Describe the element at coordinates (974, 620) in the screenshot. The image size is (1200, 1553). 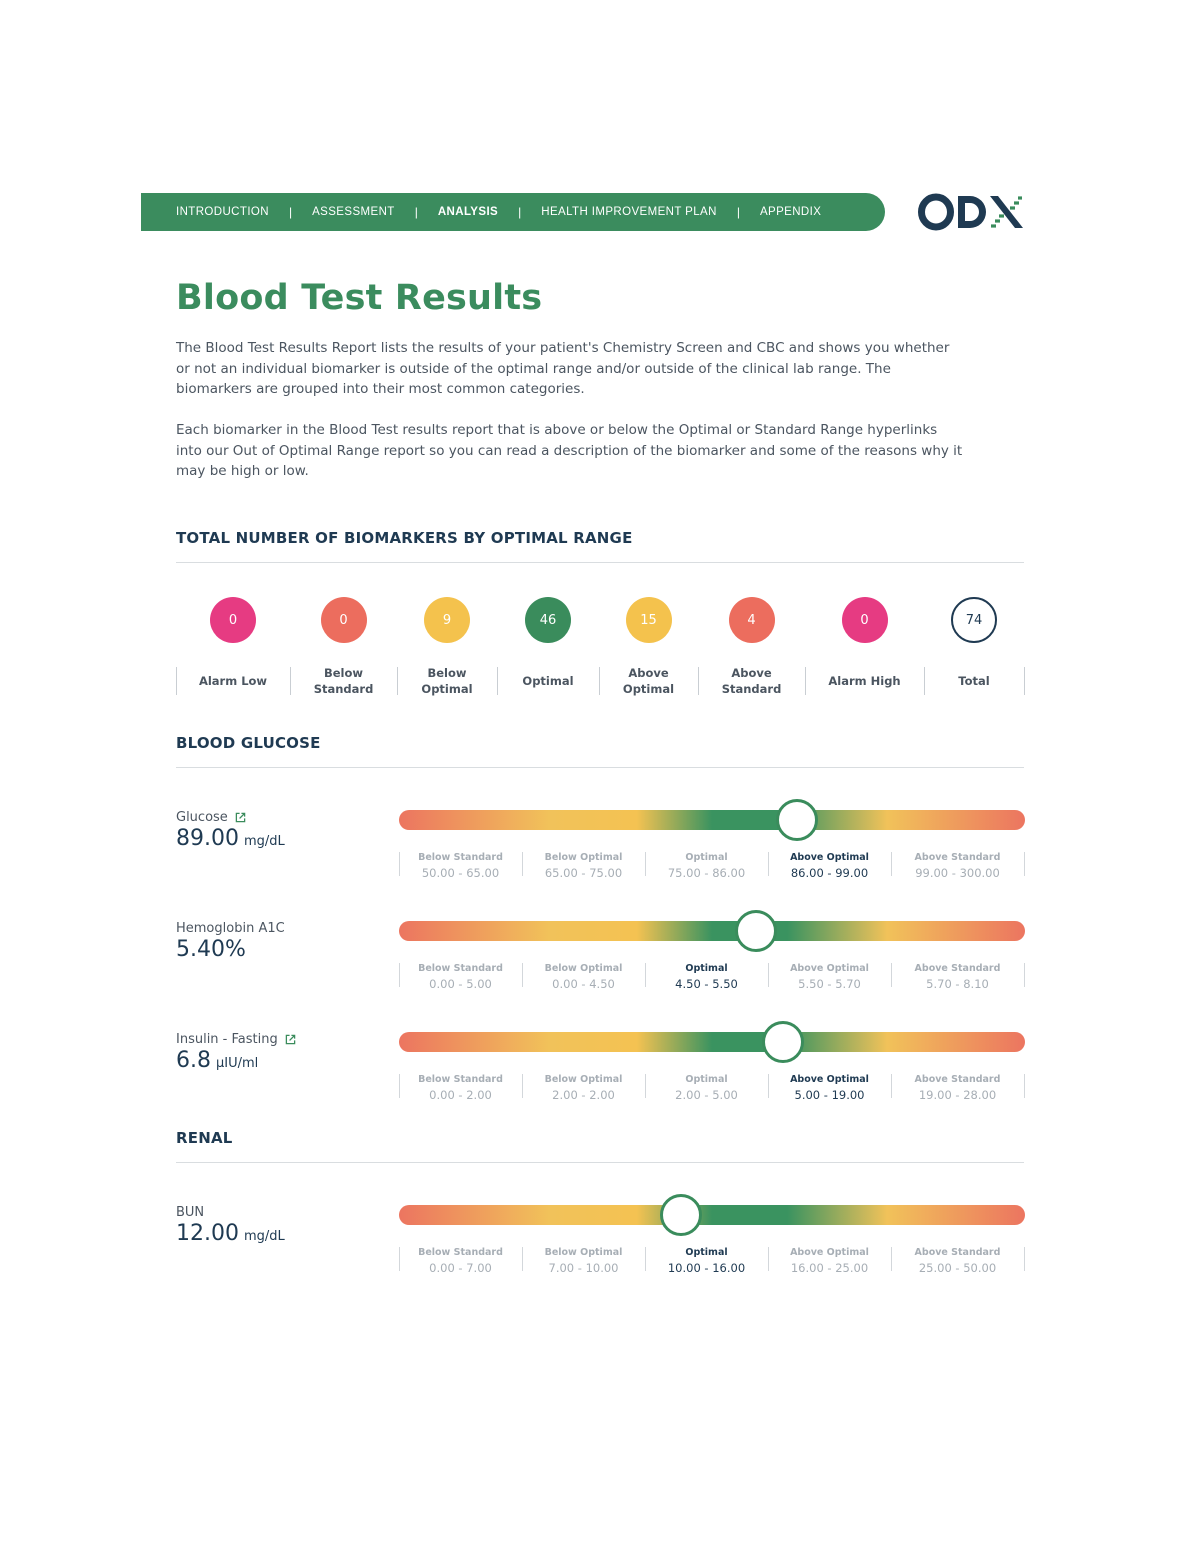
I see `count-circle: 74` at that location.